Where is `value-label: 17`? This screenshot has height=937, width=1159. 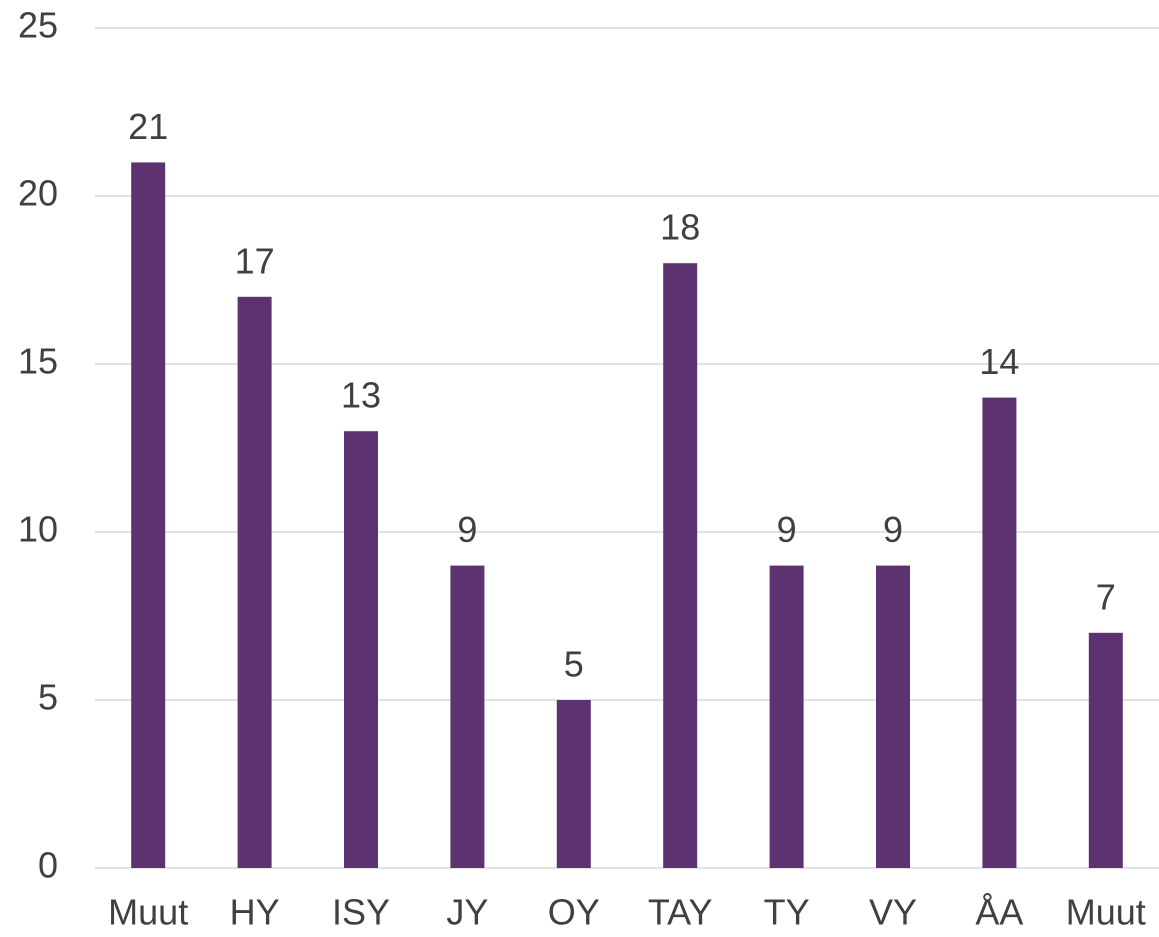
value-label: 17 is located at coordinates (255, 260).